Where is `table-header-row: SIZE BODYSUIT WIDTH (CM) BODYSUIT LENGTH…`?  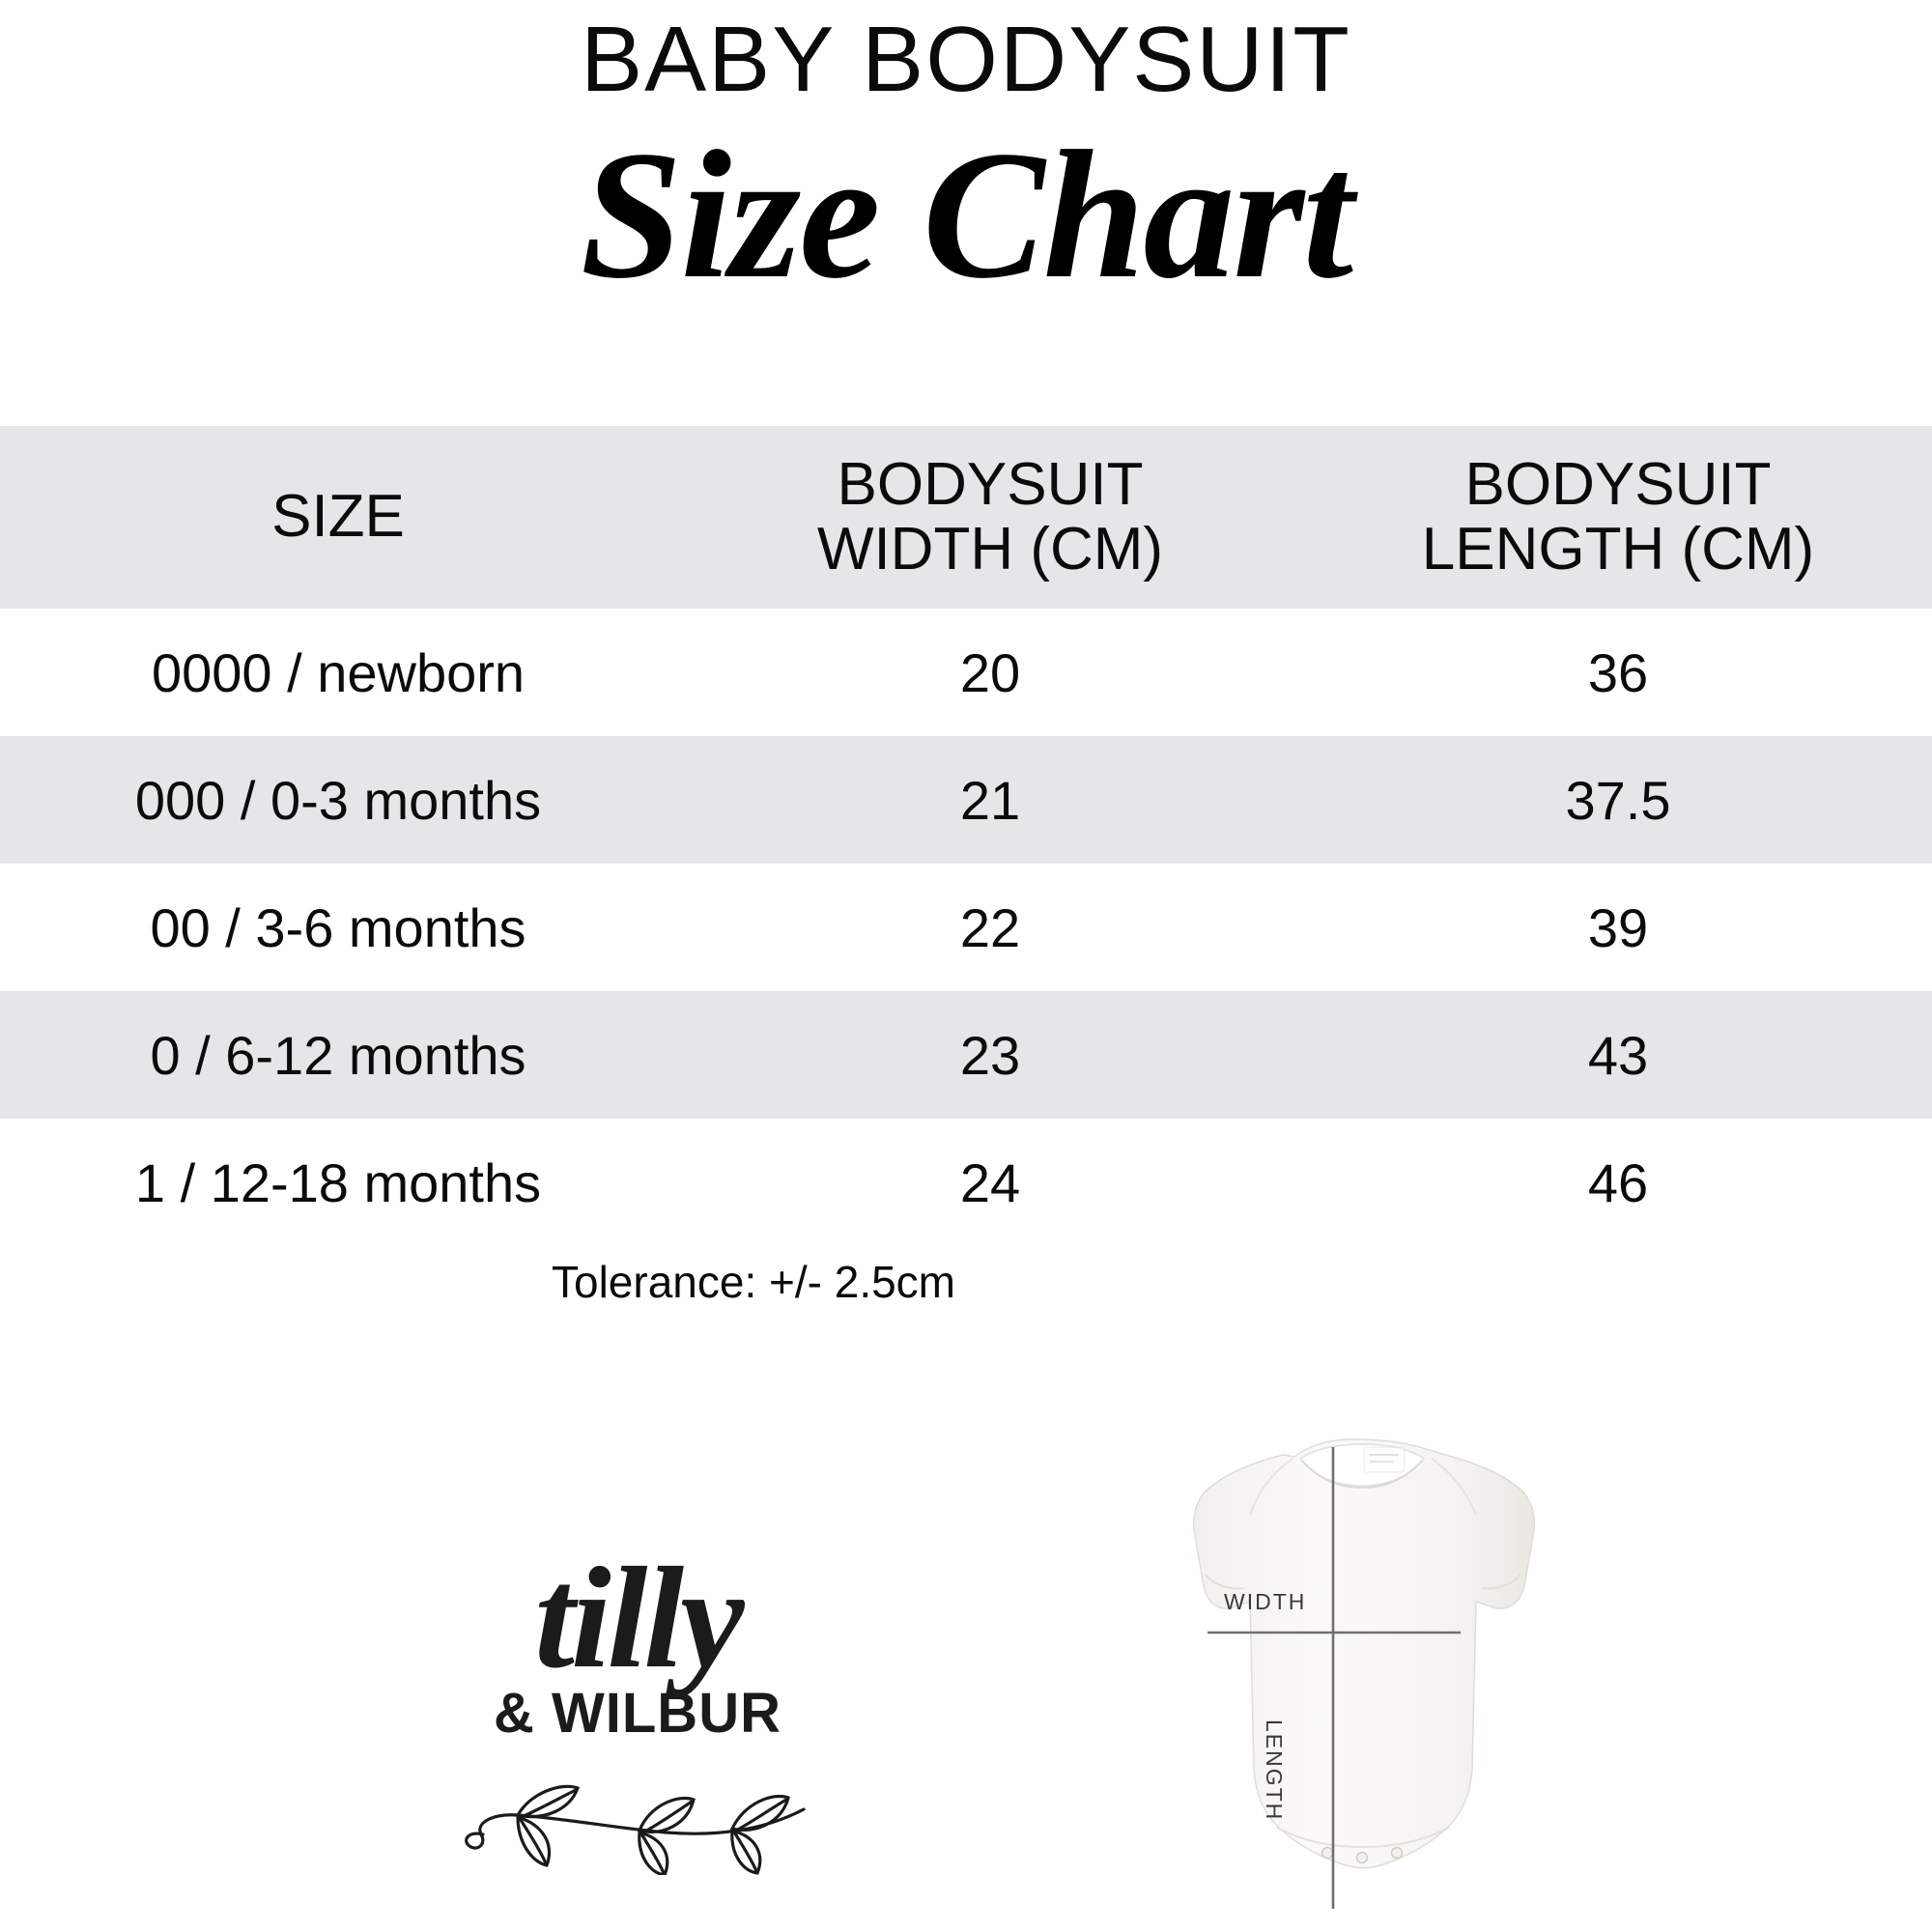
table-header-row: SIZE BODYSUIT WIDTH (CM) BODYSUIT LENGTH… is located at coordinates (966, 517).